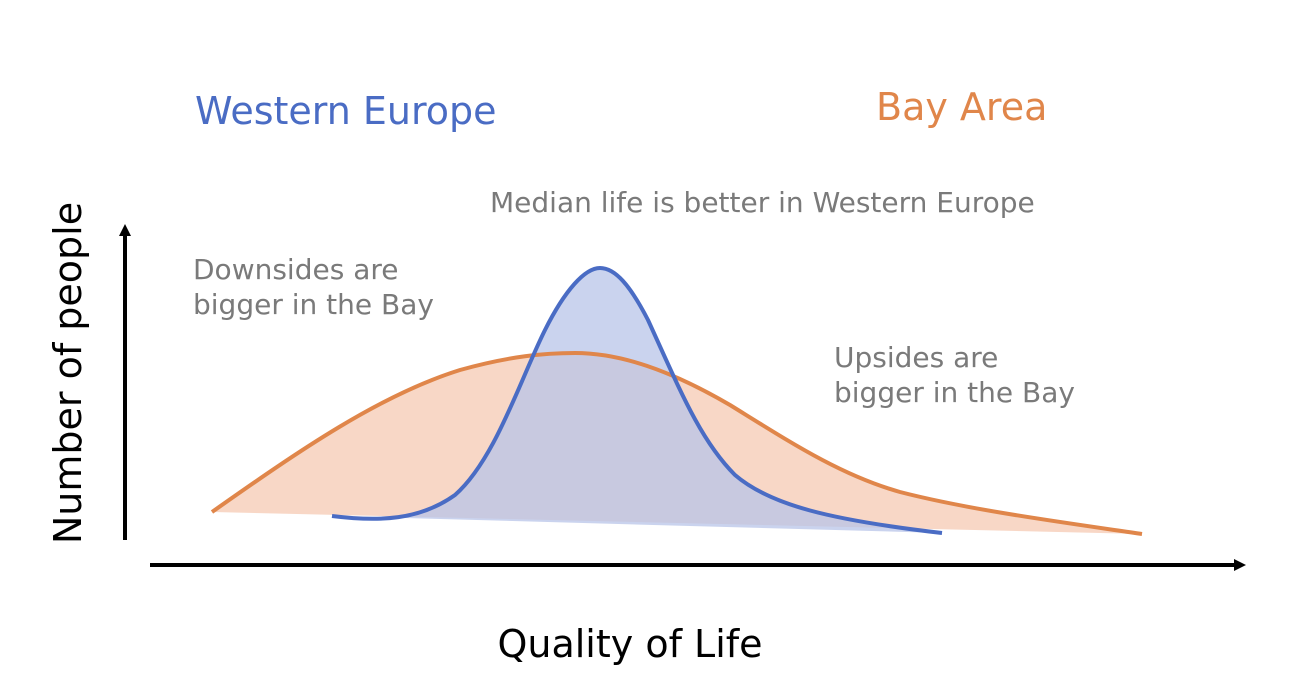 The height and width of the screenshot is (696, 1312). Describe the element at coordinates (762, 202) in the screenshot. I see `annotation-median: Median life is better in Western Europe` at that location.